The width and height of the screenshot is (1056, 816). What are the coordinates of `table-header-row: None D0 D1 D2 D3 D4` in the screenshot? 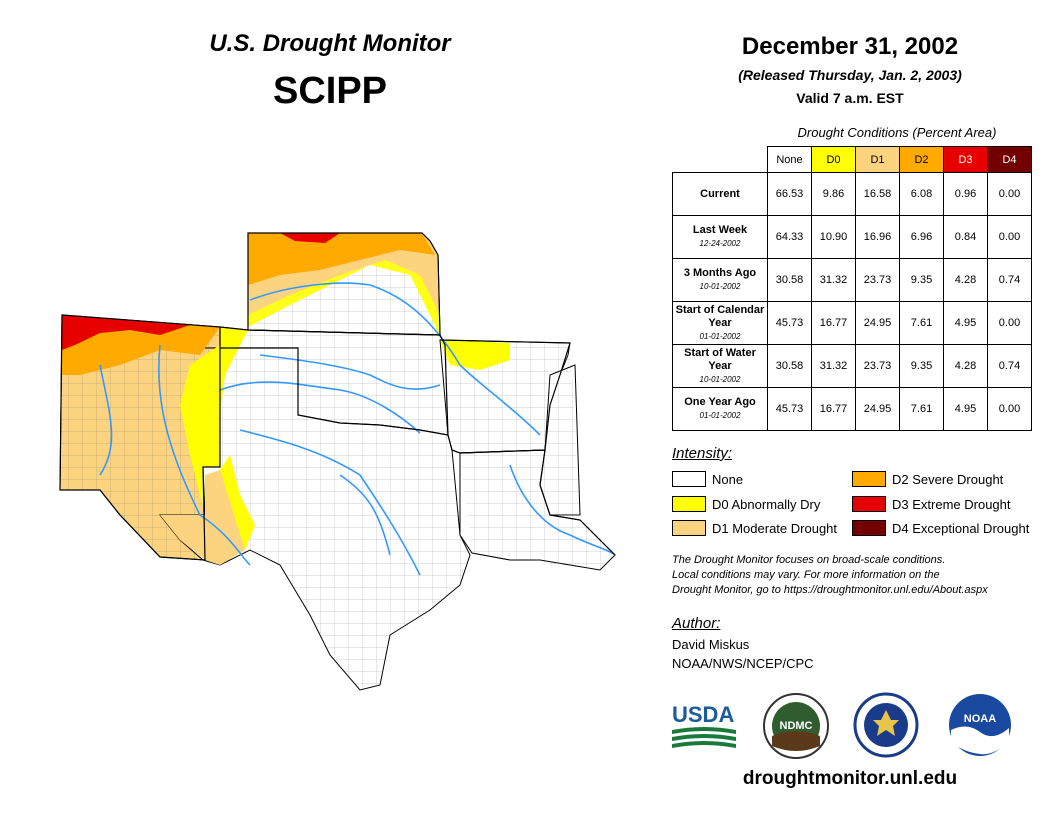 It's located at (852, 159).